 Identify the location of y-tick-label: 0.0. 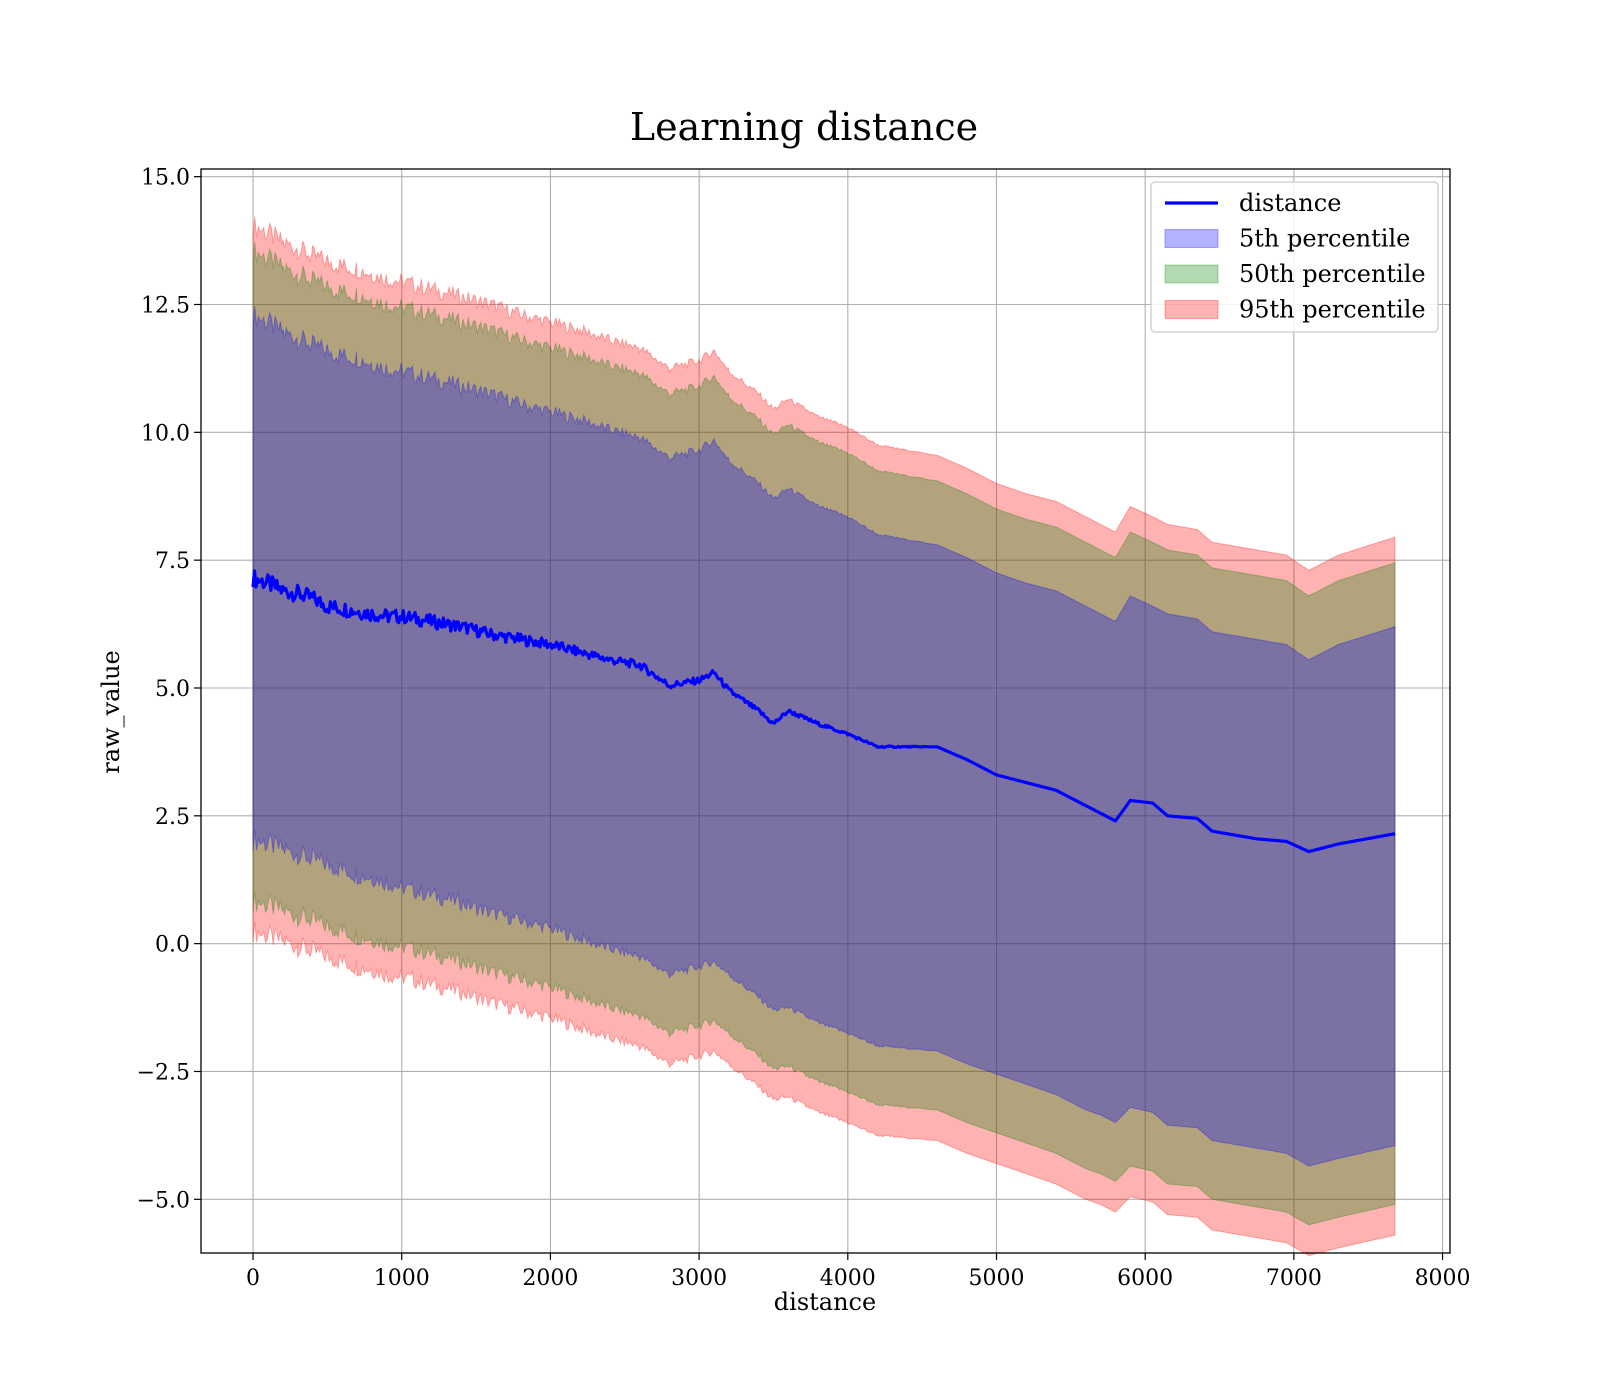
(172, 945).